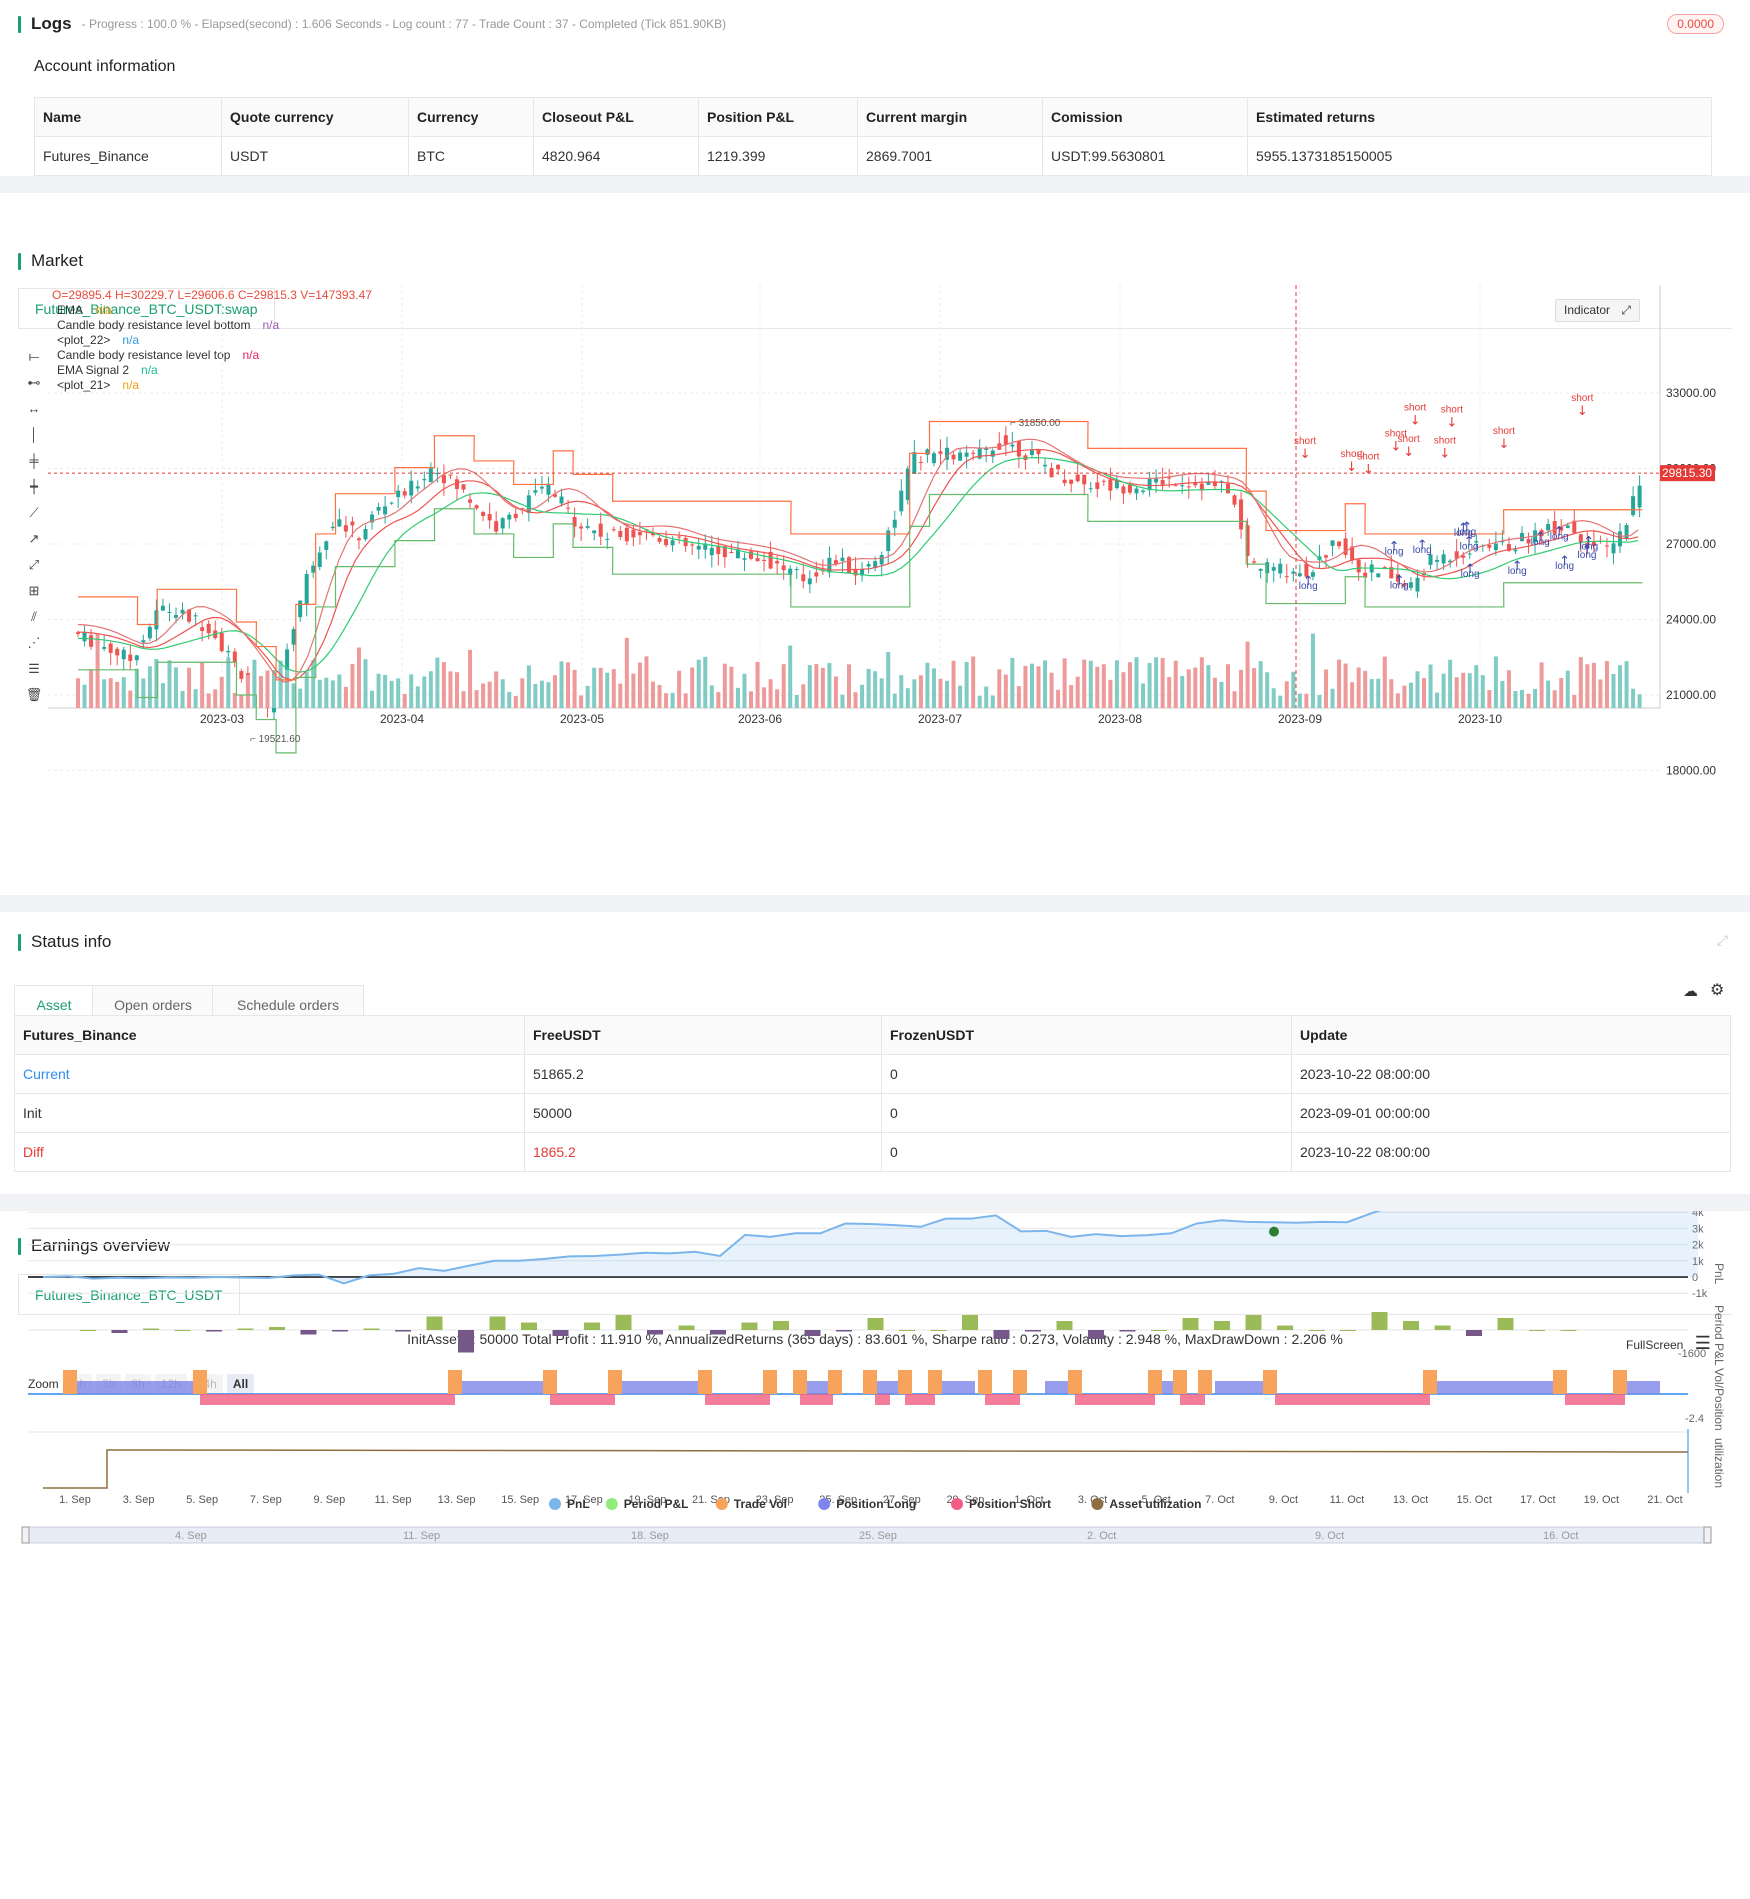 The width and height of the screenshot is (1750, 1899). Describe the element at coordinates (578, 1504) in the screenshot. I see `earnings-legend-item: PnL` at that location.